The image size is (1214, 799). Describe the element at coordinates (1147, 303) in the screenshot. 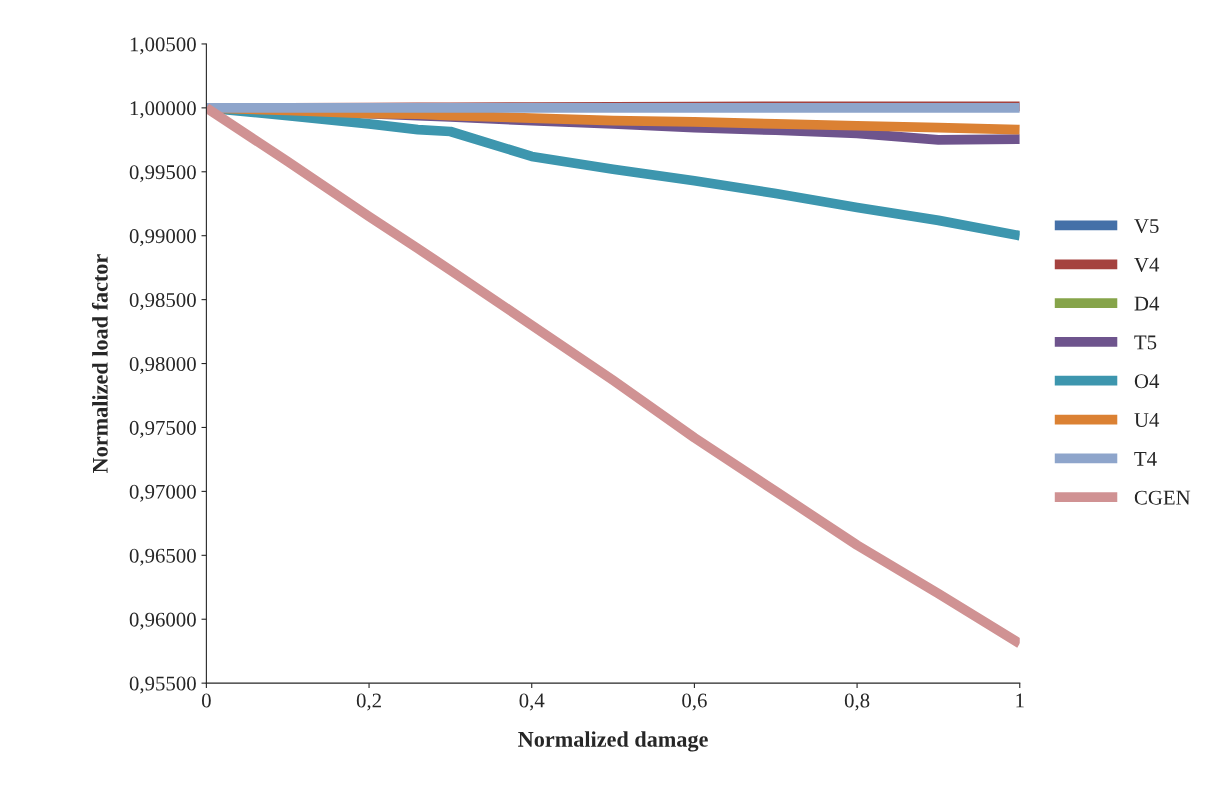

I see `legend-label: D4` at that location.